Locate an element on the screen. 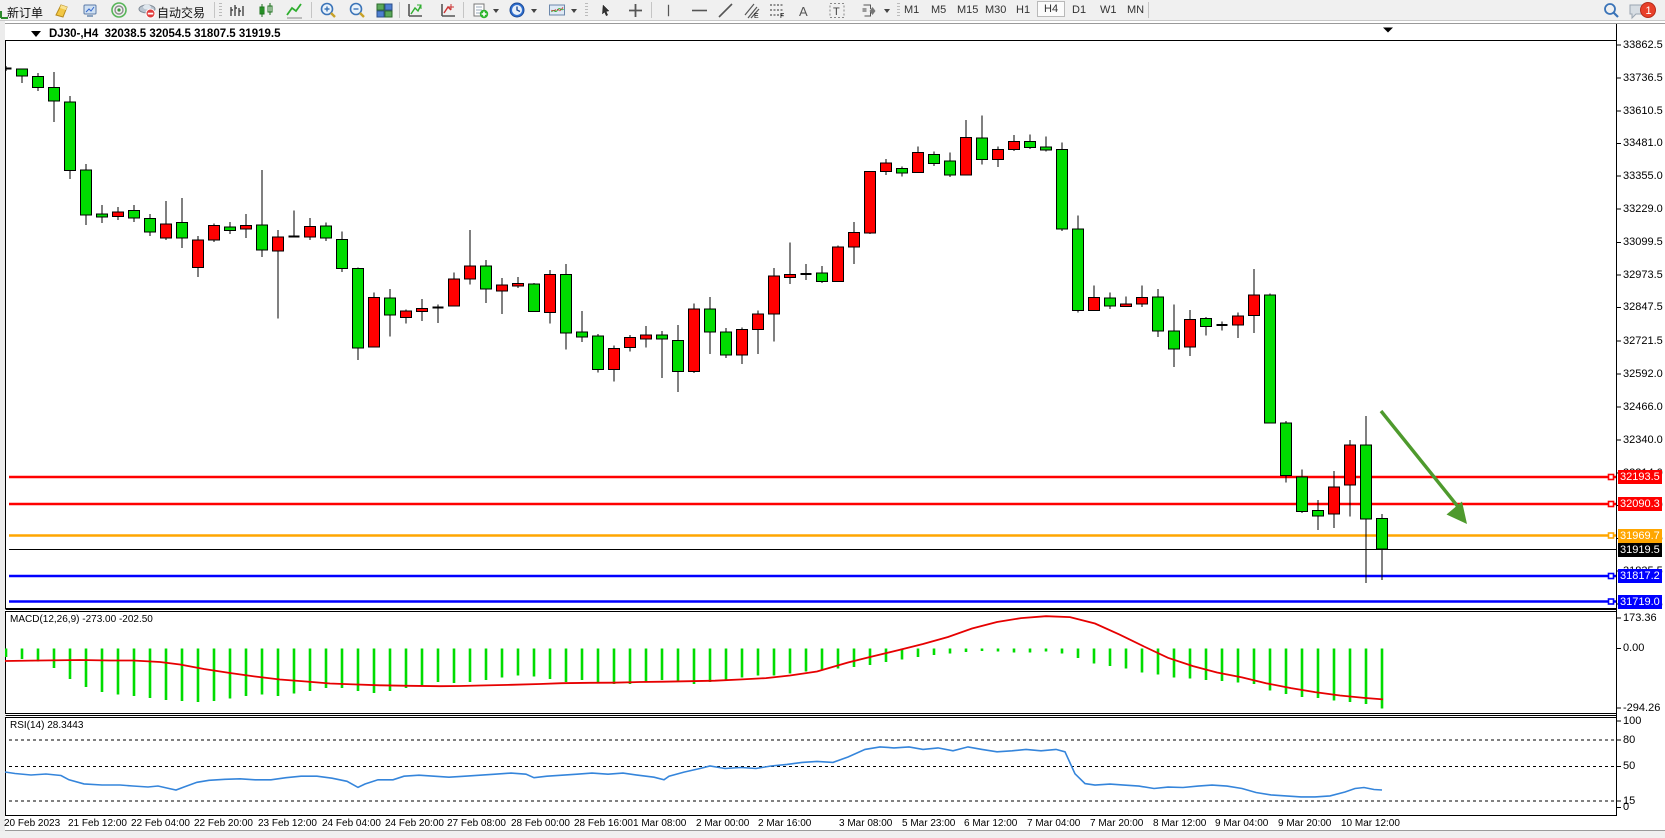 The image size is (1665, 838). svg-text: 1 is located at coordinates (1649, 11).